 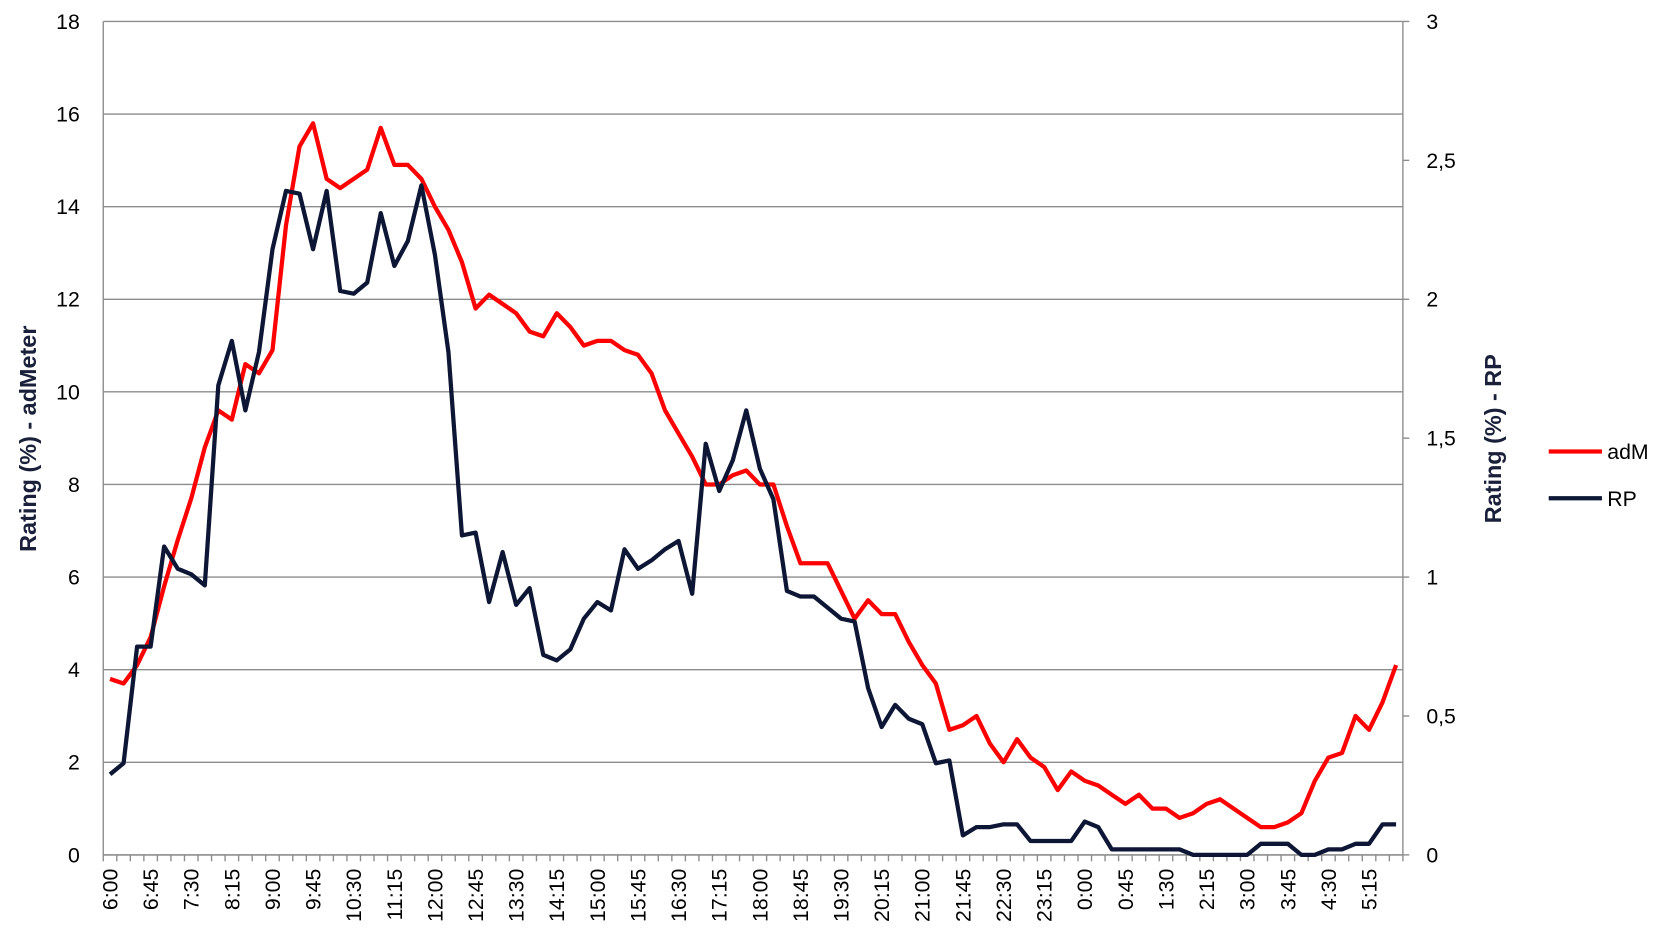 I want to click on x-tick-label: 0:45, so click(x=1126, y=889).